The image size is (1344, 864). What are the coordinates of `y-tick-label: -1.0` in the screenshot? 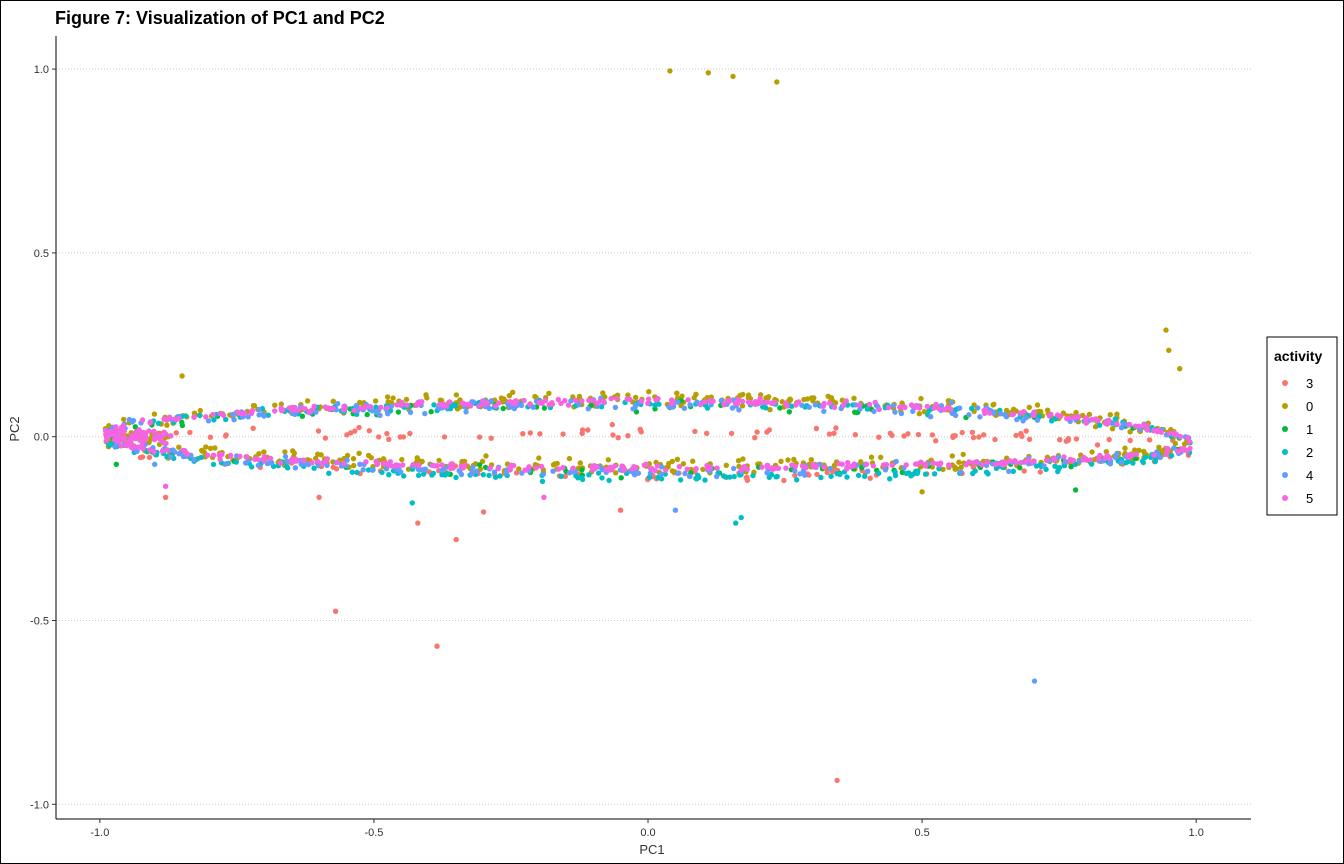 It's located at (39, 805).